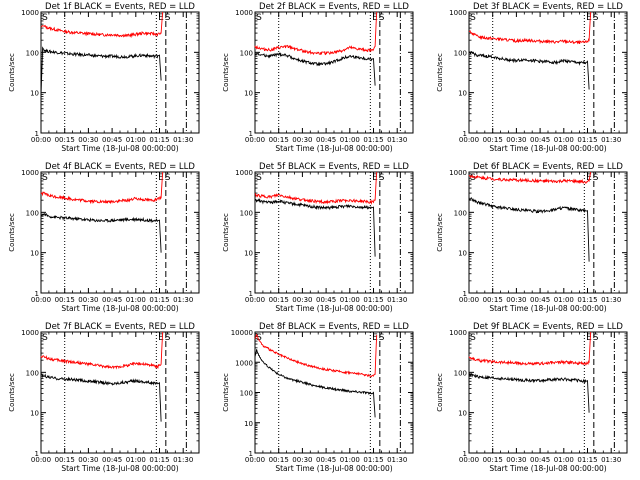 The width and height of the screenshot is (640, 480). What do you see at coordinates (120, 7) in the screenshot?
I see `chart-title: Det 1f BLACK = Events, RED = LLD` at bounding box center [120, 7].